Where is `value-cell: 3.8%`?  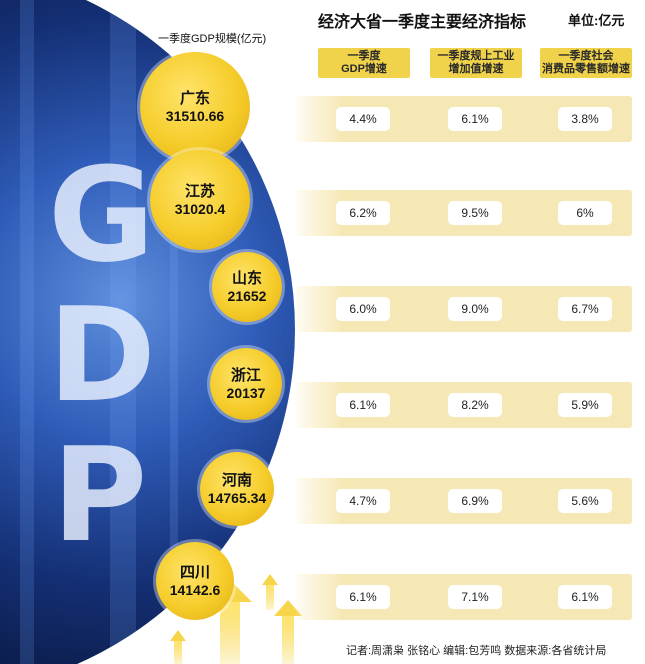 value-cell: 3.8% is located at coordinates (585, 119).